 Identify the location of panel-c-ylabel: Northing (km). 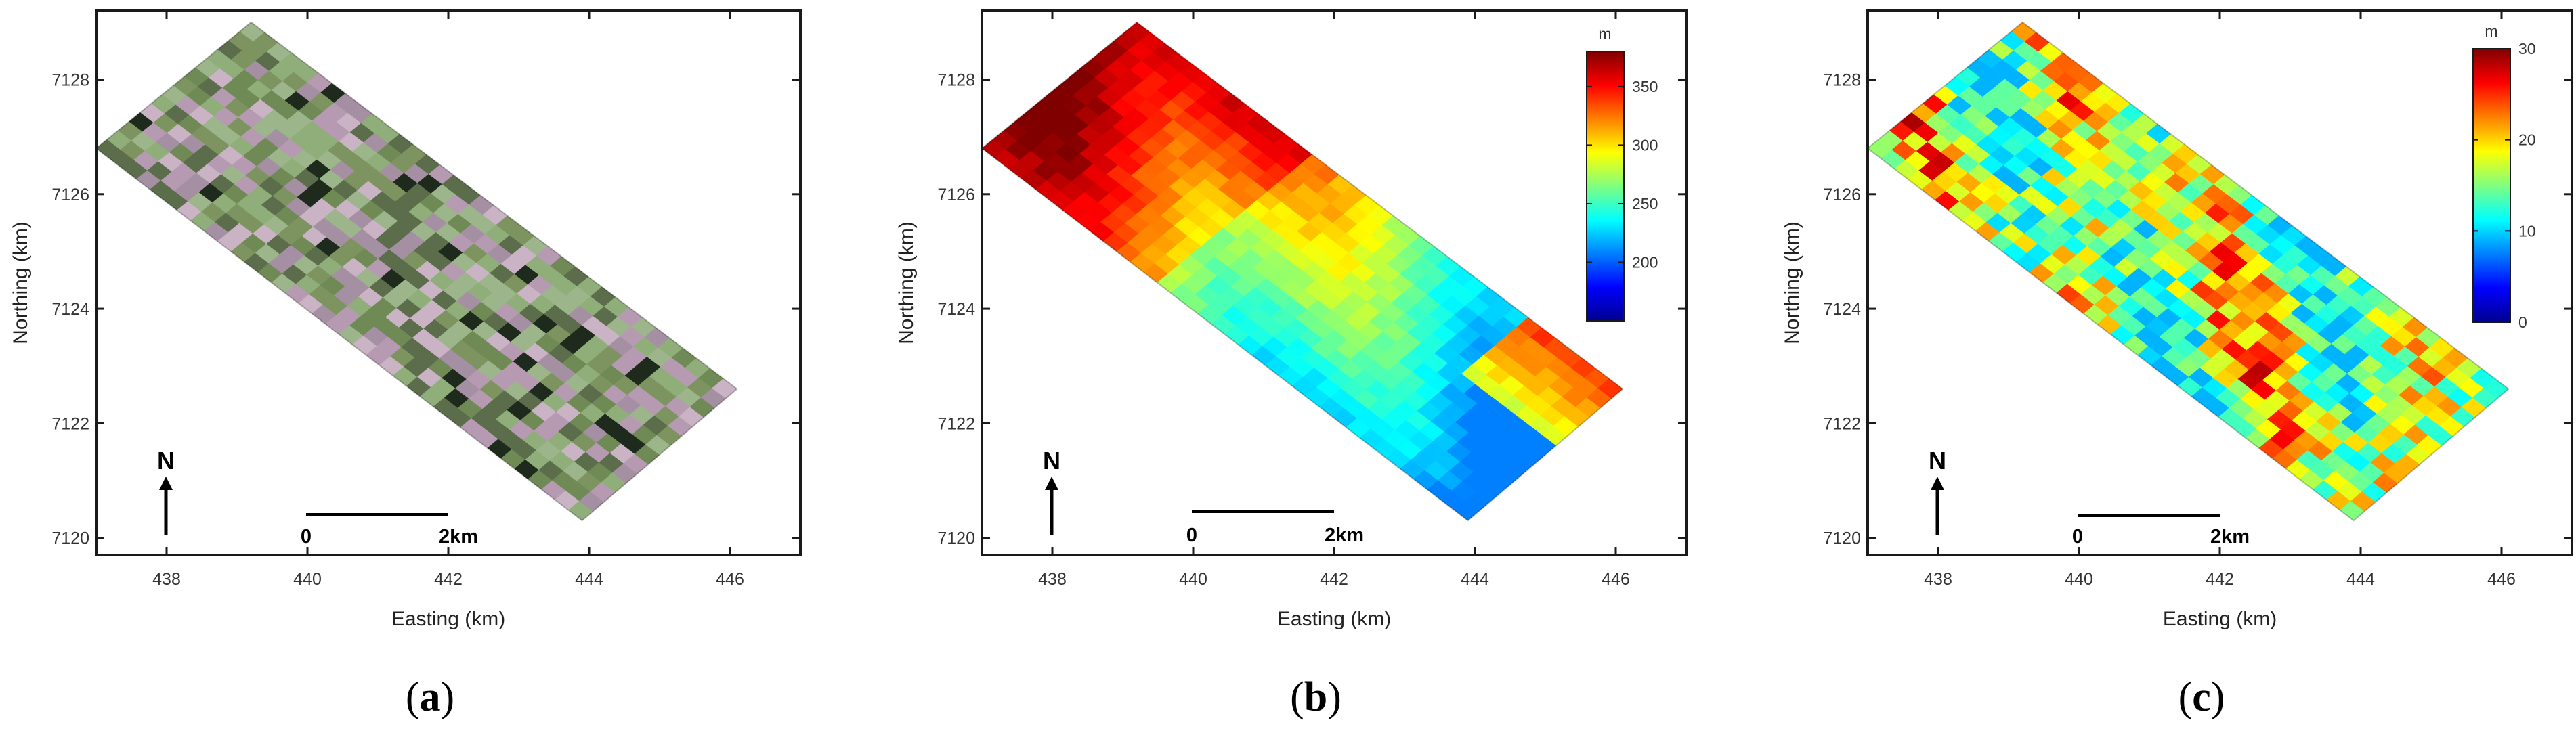
(1792, 283).